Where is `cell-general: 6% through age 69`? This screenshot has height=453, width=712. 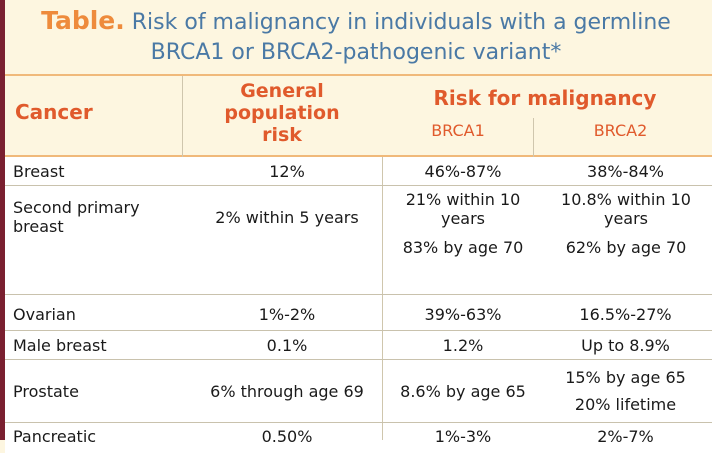 cell-general: 6% through age 69 is located at coordinates (287, 391).